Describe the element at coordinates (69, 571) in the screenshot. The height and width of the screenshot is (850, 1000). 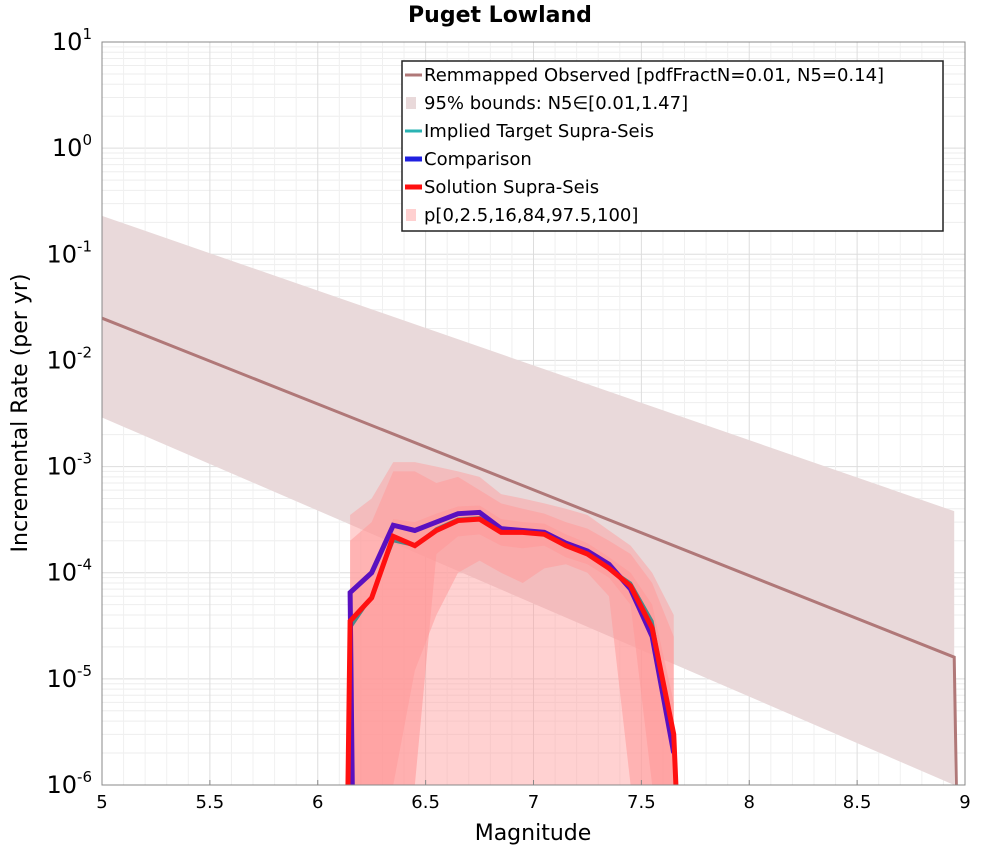
I see `y-tick-label: 10⁻⁴` at that location.